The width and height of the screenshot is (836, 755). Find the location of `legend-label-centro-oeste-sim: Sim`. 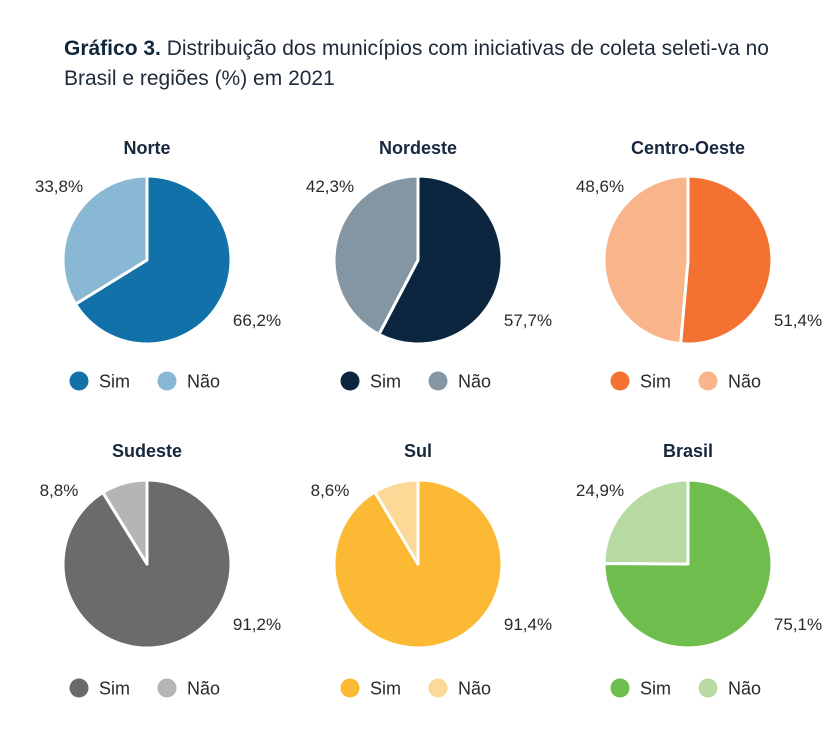

legend-label-centro-oeste-sim: Sim is located at coordinates (655, 382).